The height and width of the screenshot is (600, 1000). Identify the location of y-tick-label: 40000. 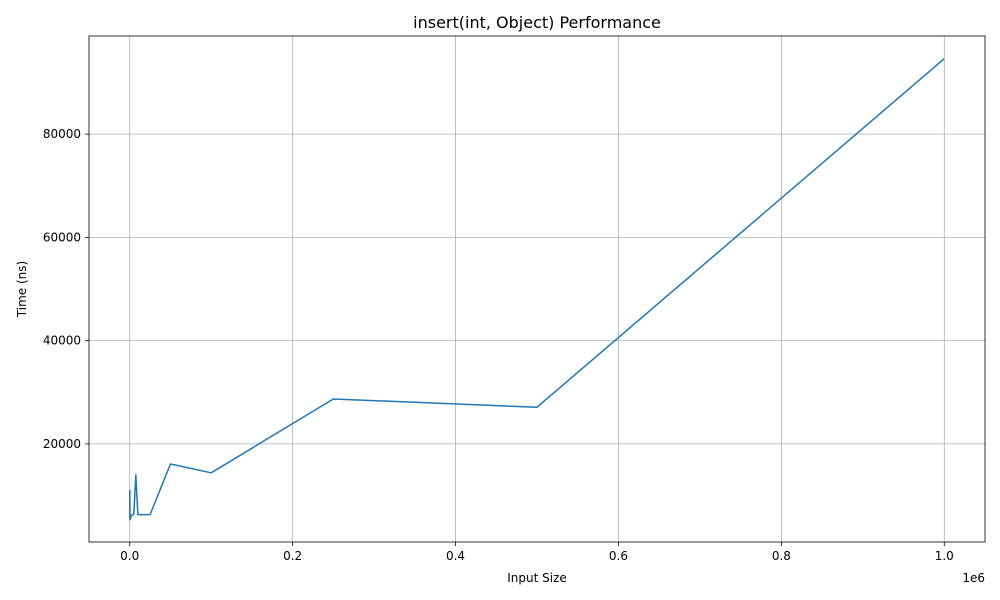
(62, 341).